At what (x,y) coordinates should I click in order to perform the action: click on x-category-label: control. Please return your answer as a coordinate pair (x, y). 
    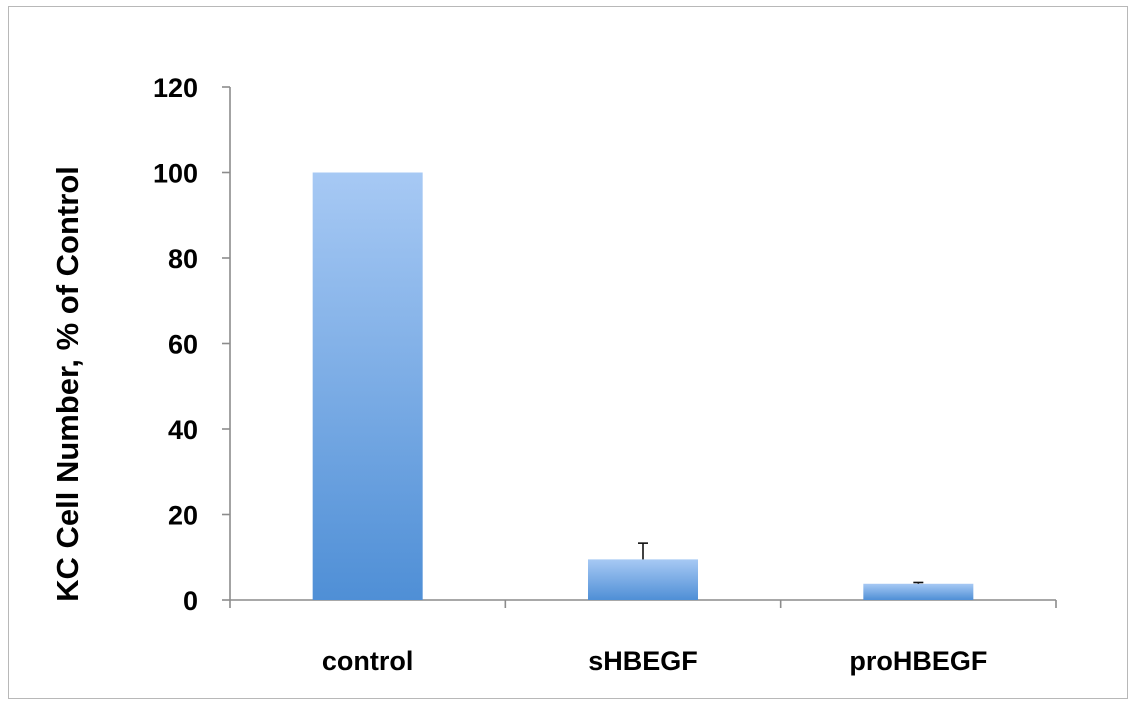
    Looking at the image, I should click on (368, 661).